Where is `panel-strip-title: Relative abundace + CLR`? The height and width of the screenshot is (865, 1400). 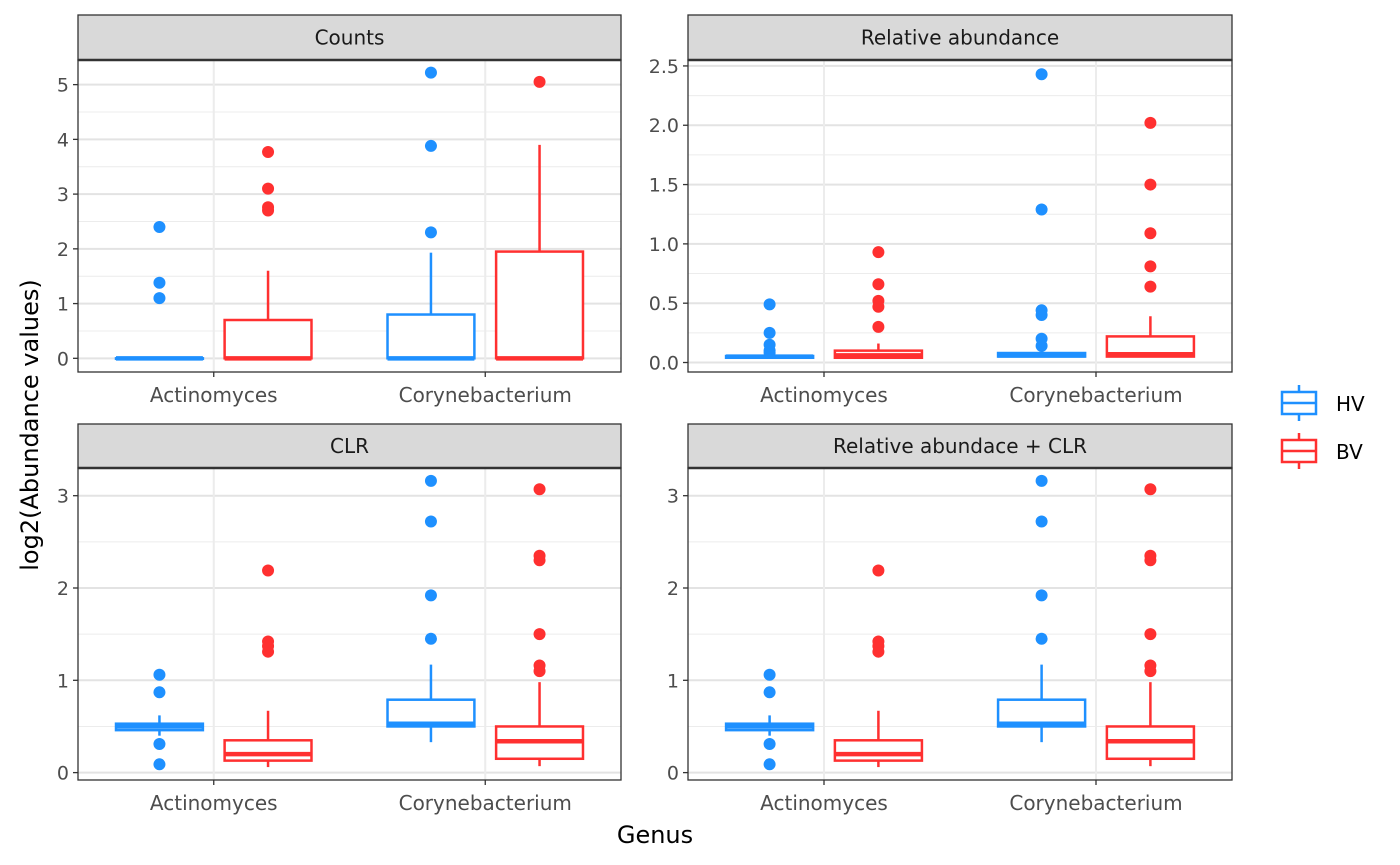
panel-strip-title: Relative abundace + CLR is located at coordinates (960, 446).